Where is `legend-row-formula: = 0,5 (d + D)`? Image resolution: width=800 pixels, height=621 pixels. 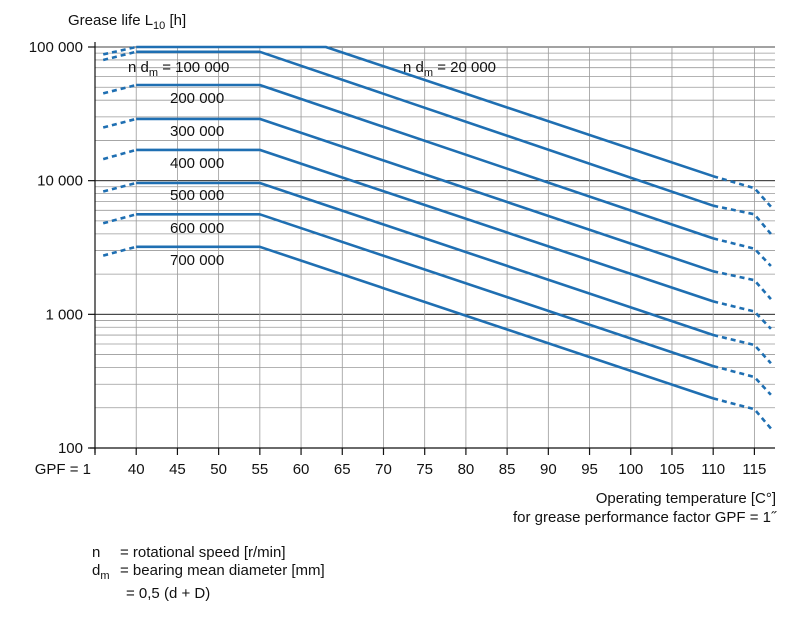
legend-row-formula: = 0,5 (d + D) is located at coordinates (208, 594).